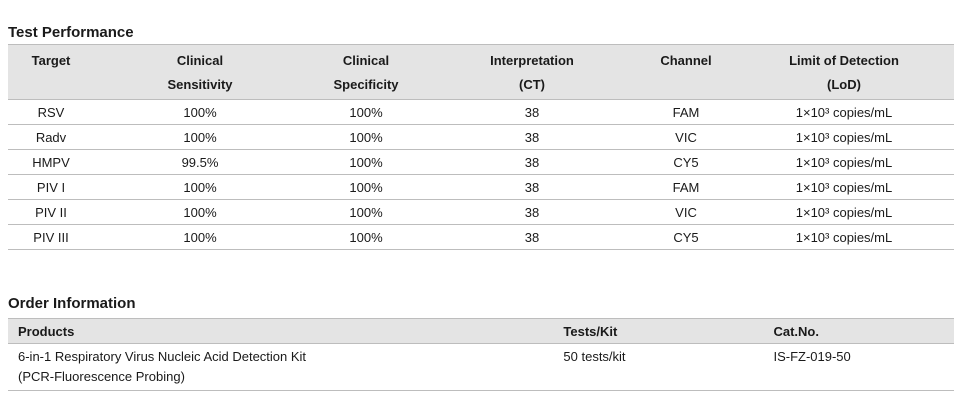 The height and width of the screenshot is (405, 965). I want to click on header-products: Products, so click(281, 331).